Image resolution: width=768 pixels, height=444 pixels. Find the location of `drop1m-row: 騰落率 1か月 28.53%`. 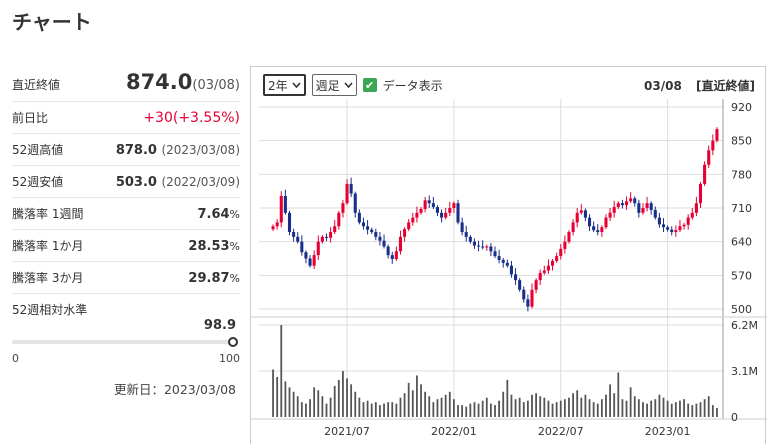

drop1m-row: 騰落率 1か月 28.53% is located at coordinates (126, 246).